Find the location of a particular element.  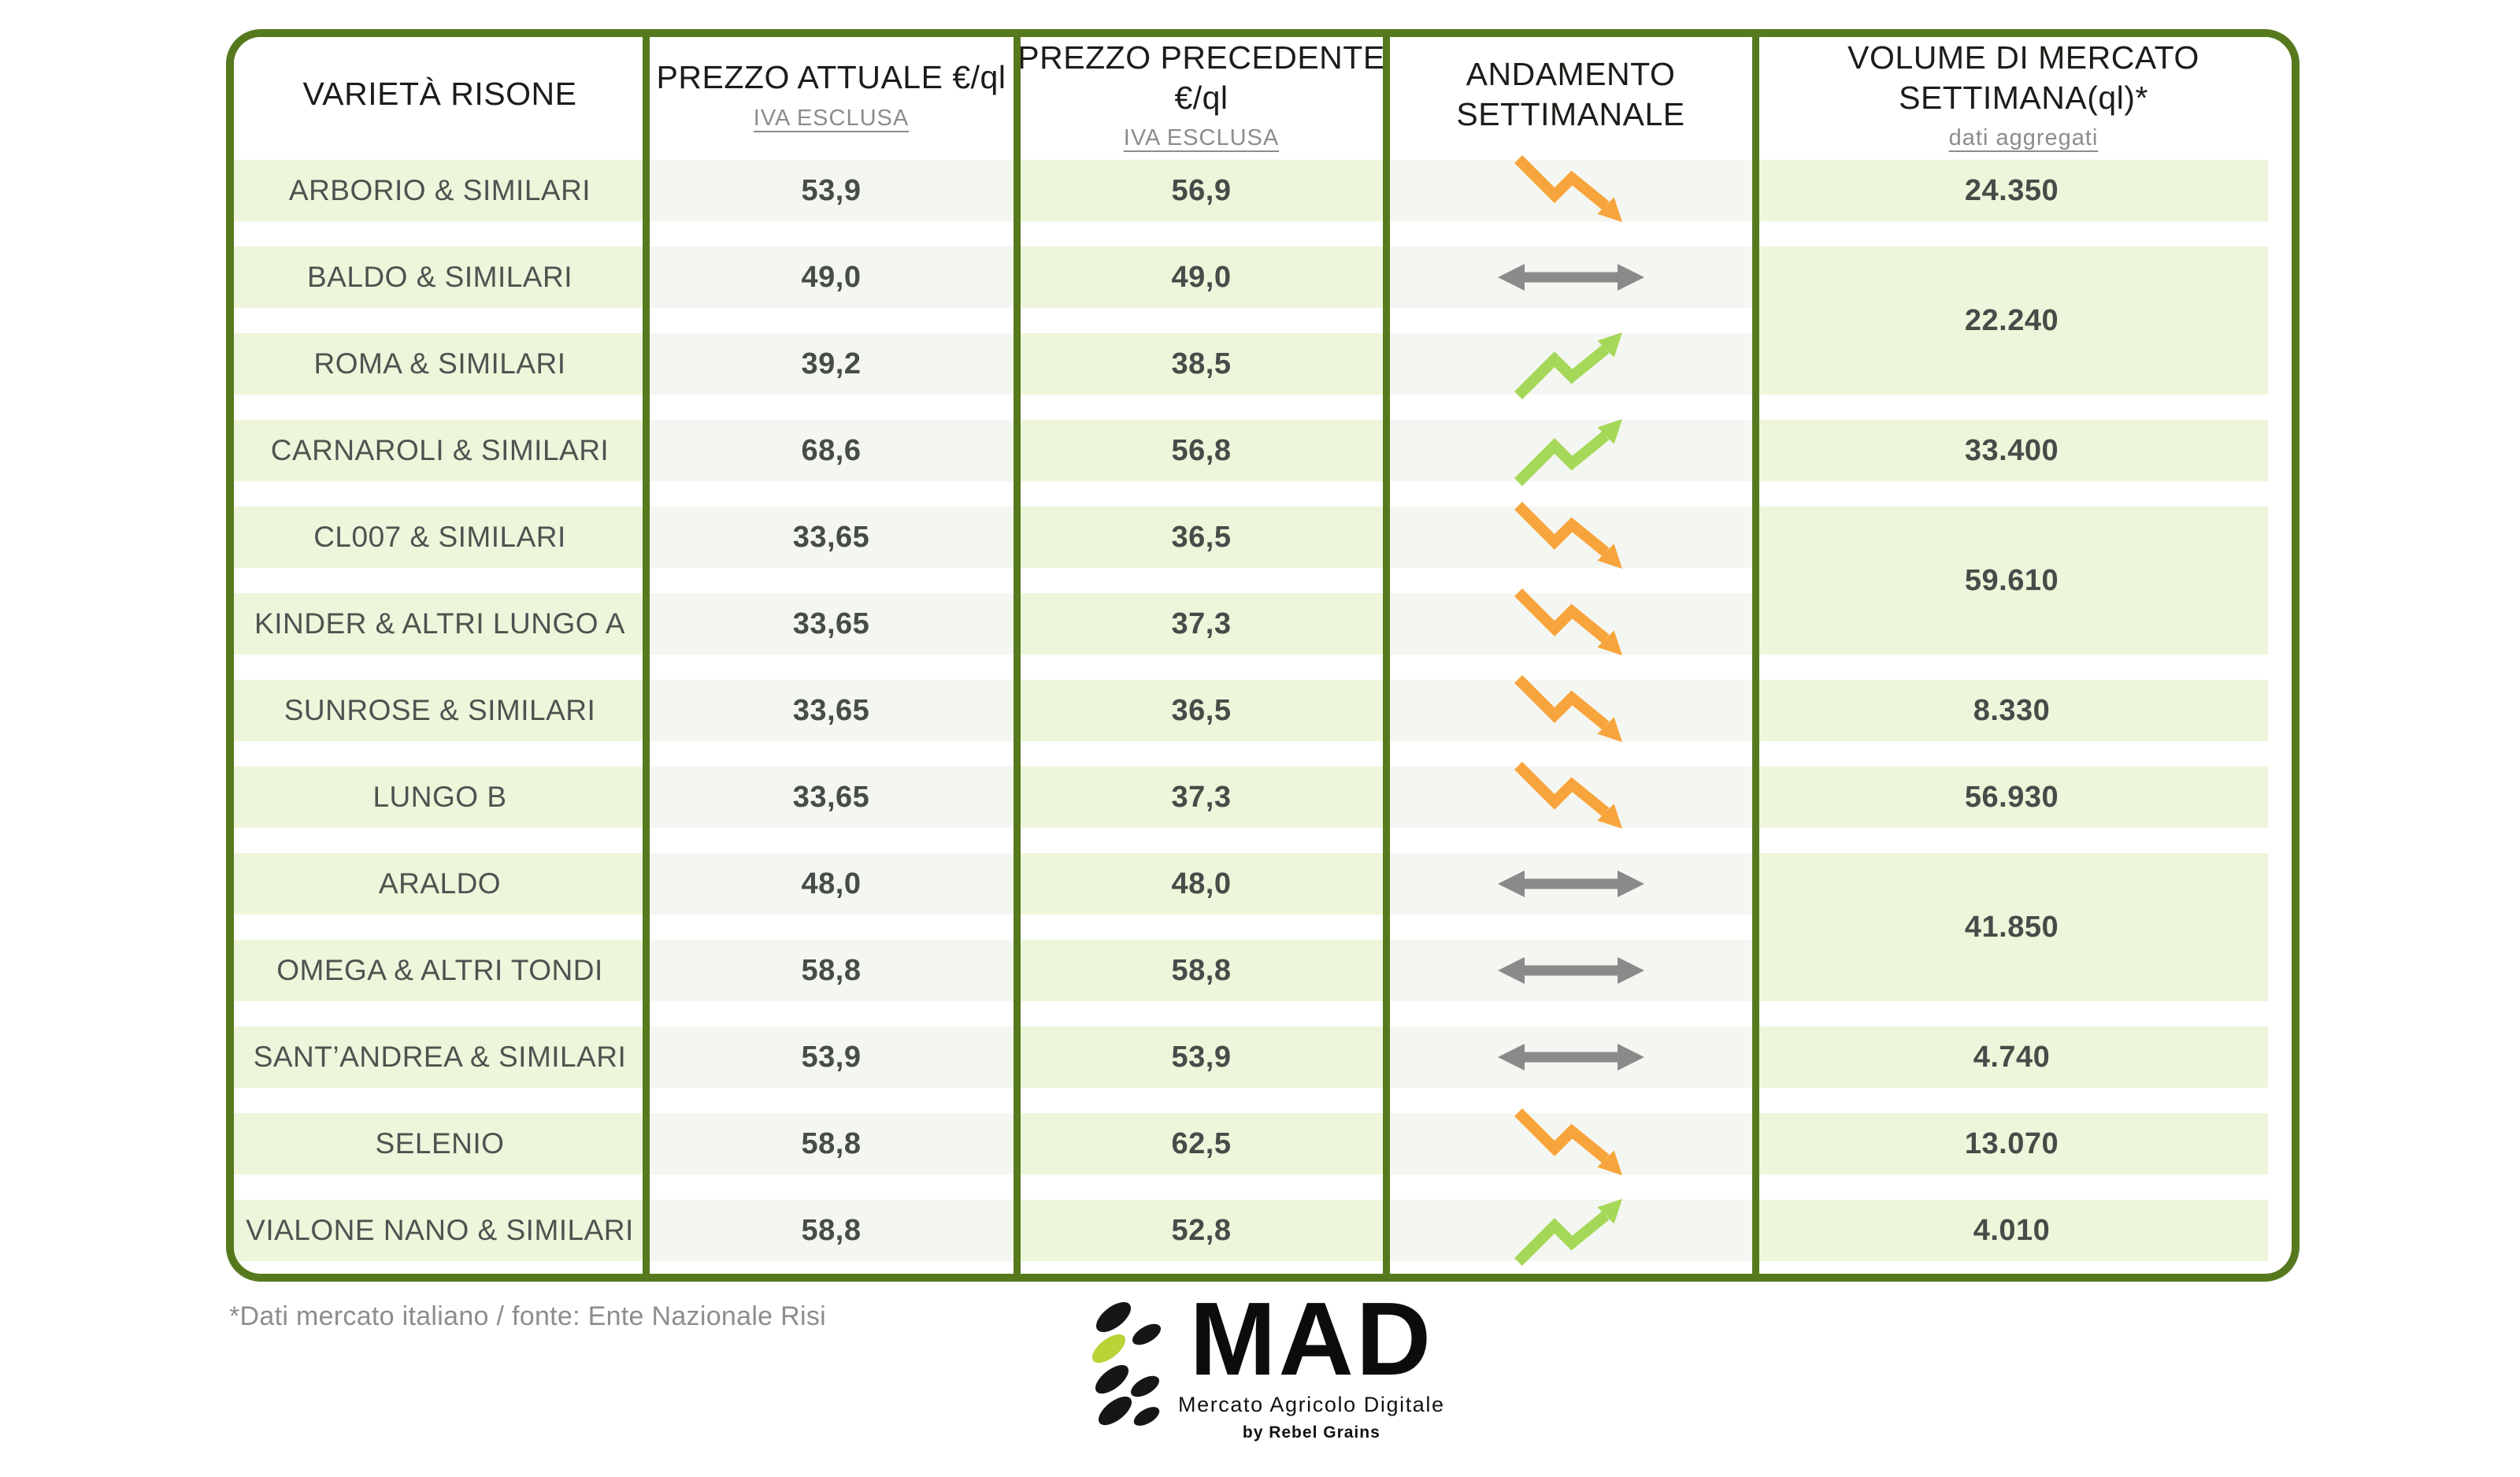

col-header-prezzo-precedente: PREZZO PRECEDENTE €/ql IVA ESCLUSA is located at coordinates (1201, 93).